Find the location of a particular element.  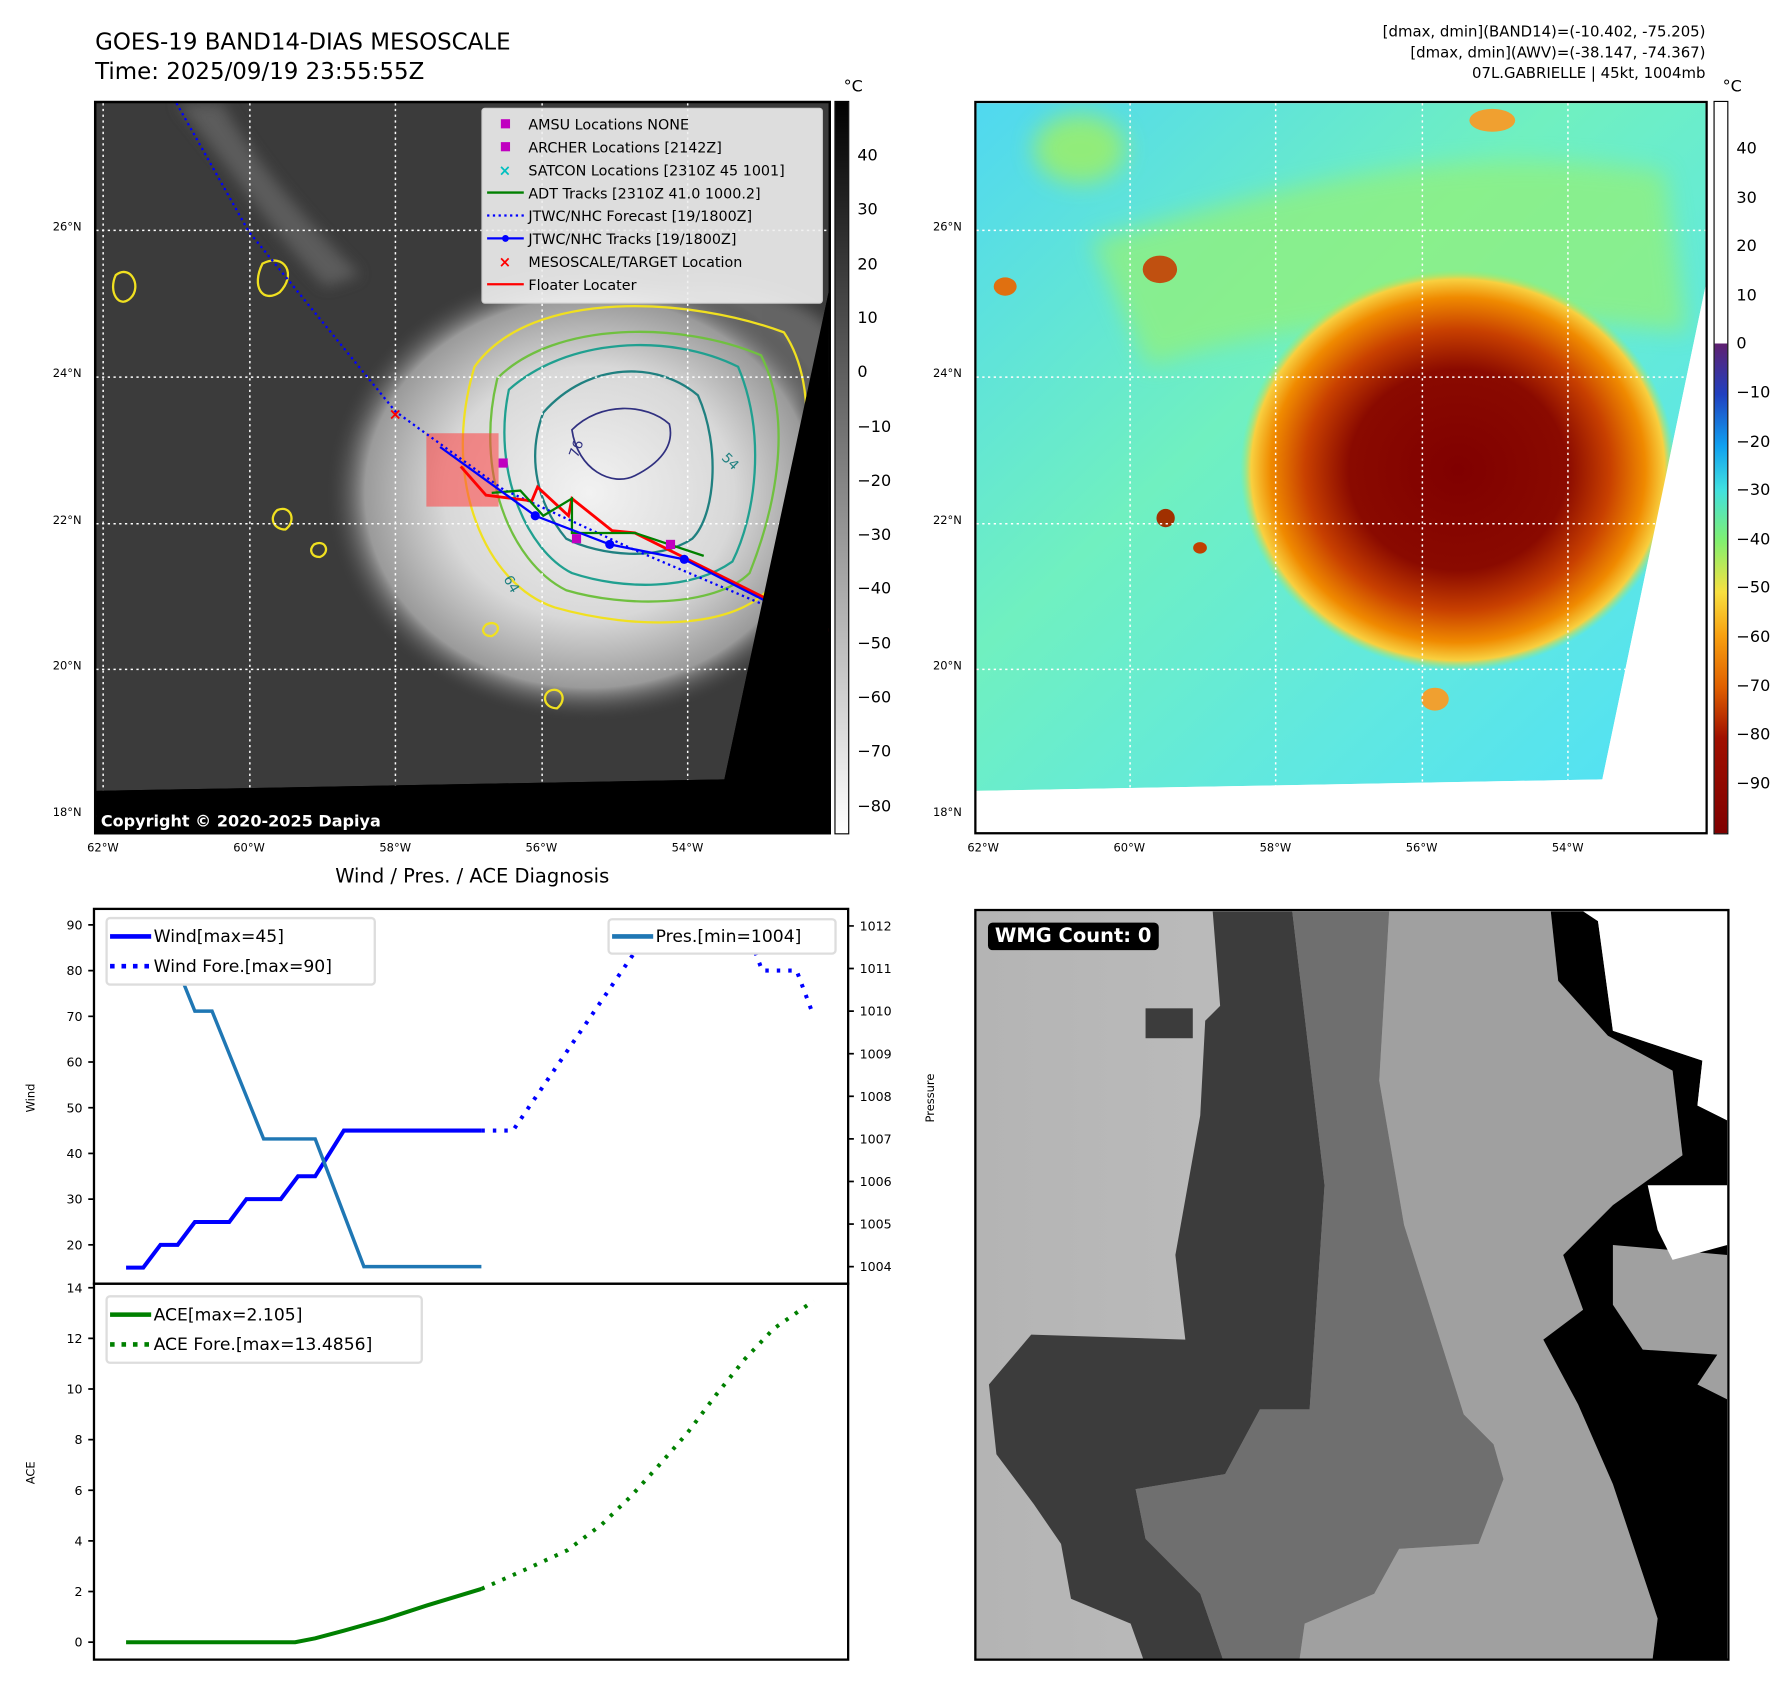

wmg-count-label: WMG Count: 0 is located at coordinates (1073, 936).